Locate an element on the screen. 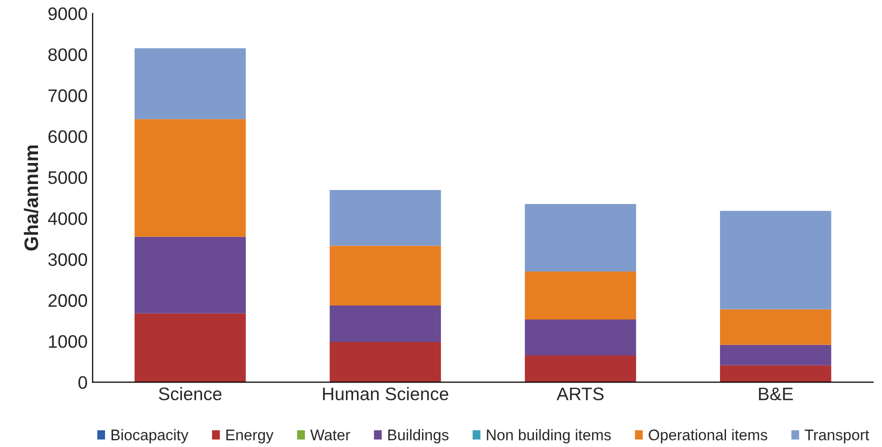 The image size is (882, 447). y-tick-label: 1000 is located at coordinates (68, 341).